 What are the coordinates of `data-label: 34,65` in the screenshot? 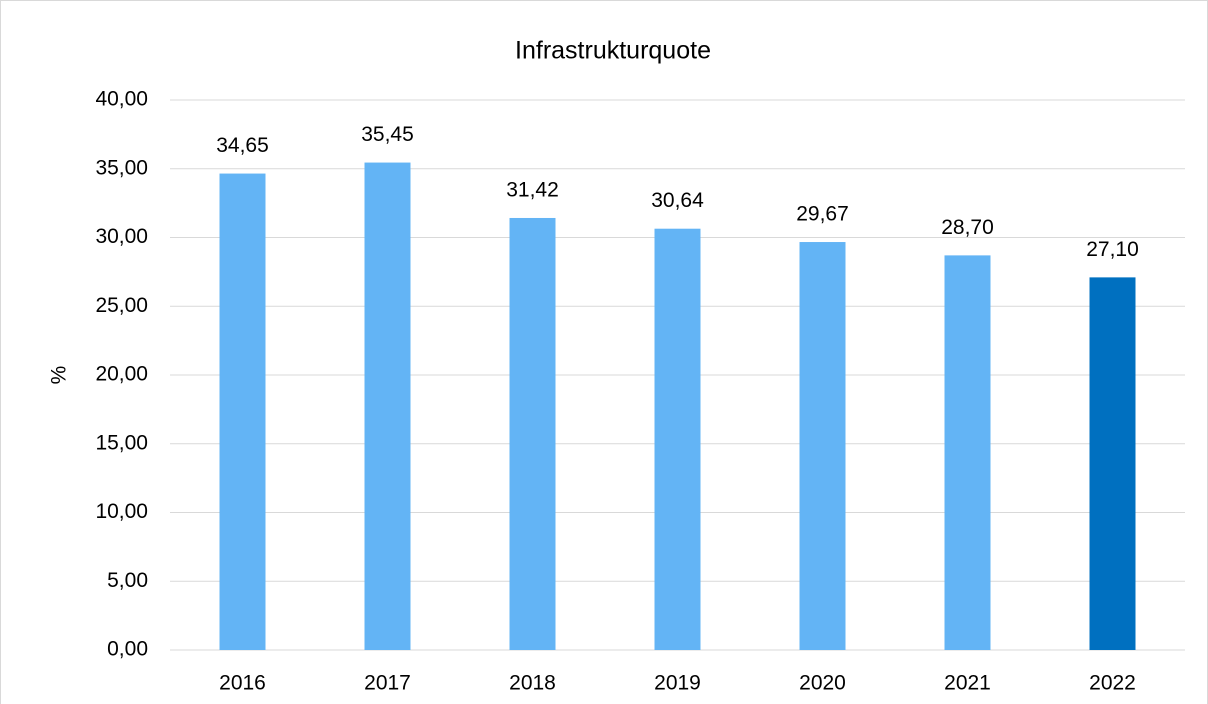 It's located at (242, 145).